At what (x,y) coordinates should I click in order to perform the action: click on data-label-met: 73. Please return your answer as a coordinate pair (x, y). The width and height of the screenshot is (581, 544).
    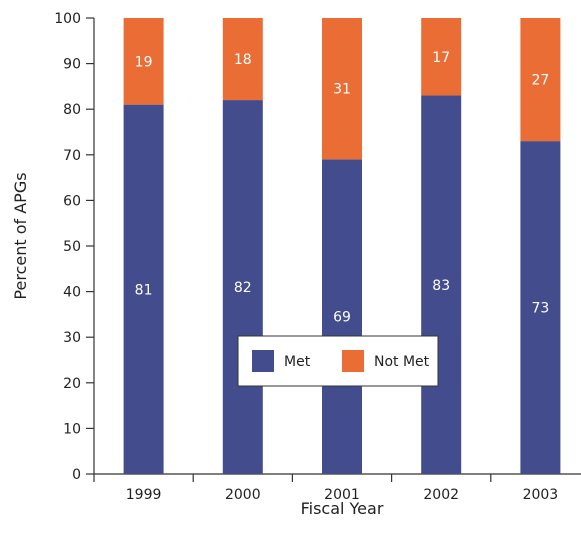
    Looking at the image, I should click on (540, 309).